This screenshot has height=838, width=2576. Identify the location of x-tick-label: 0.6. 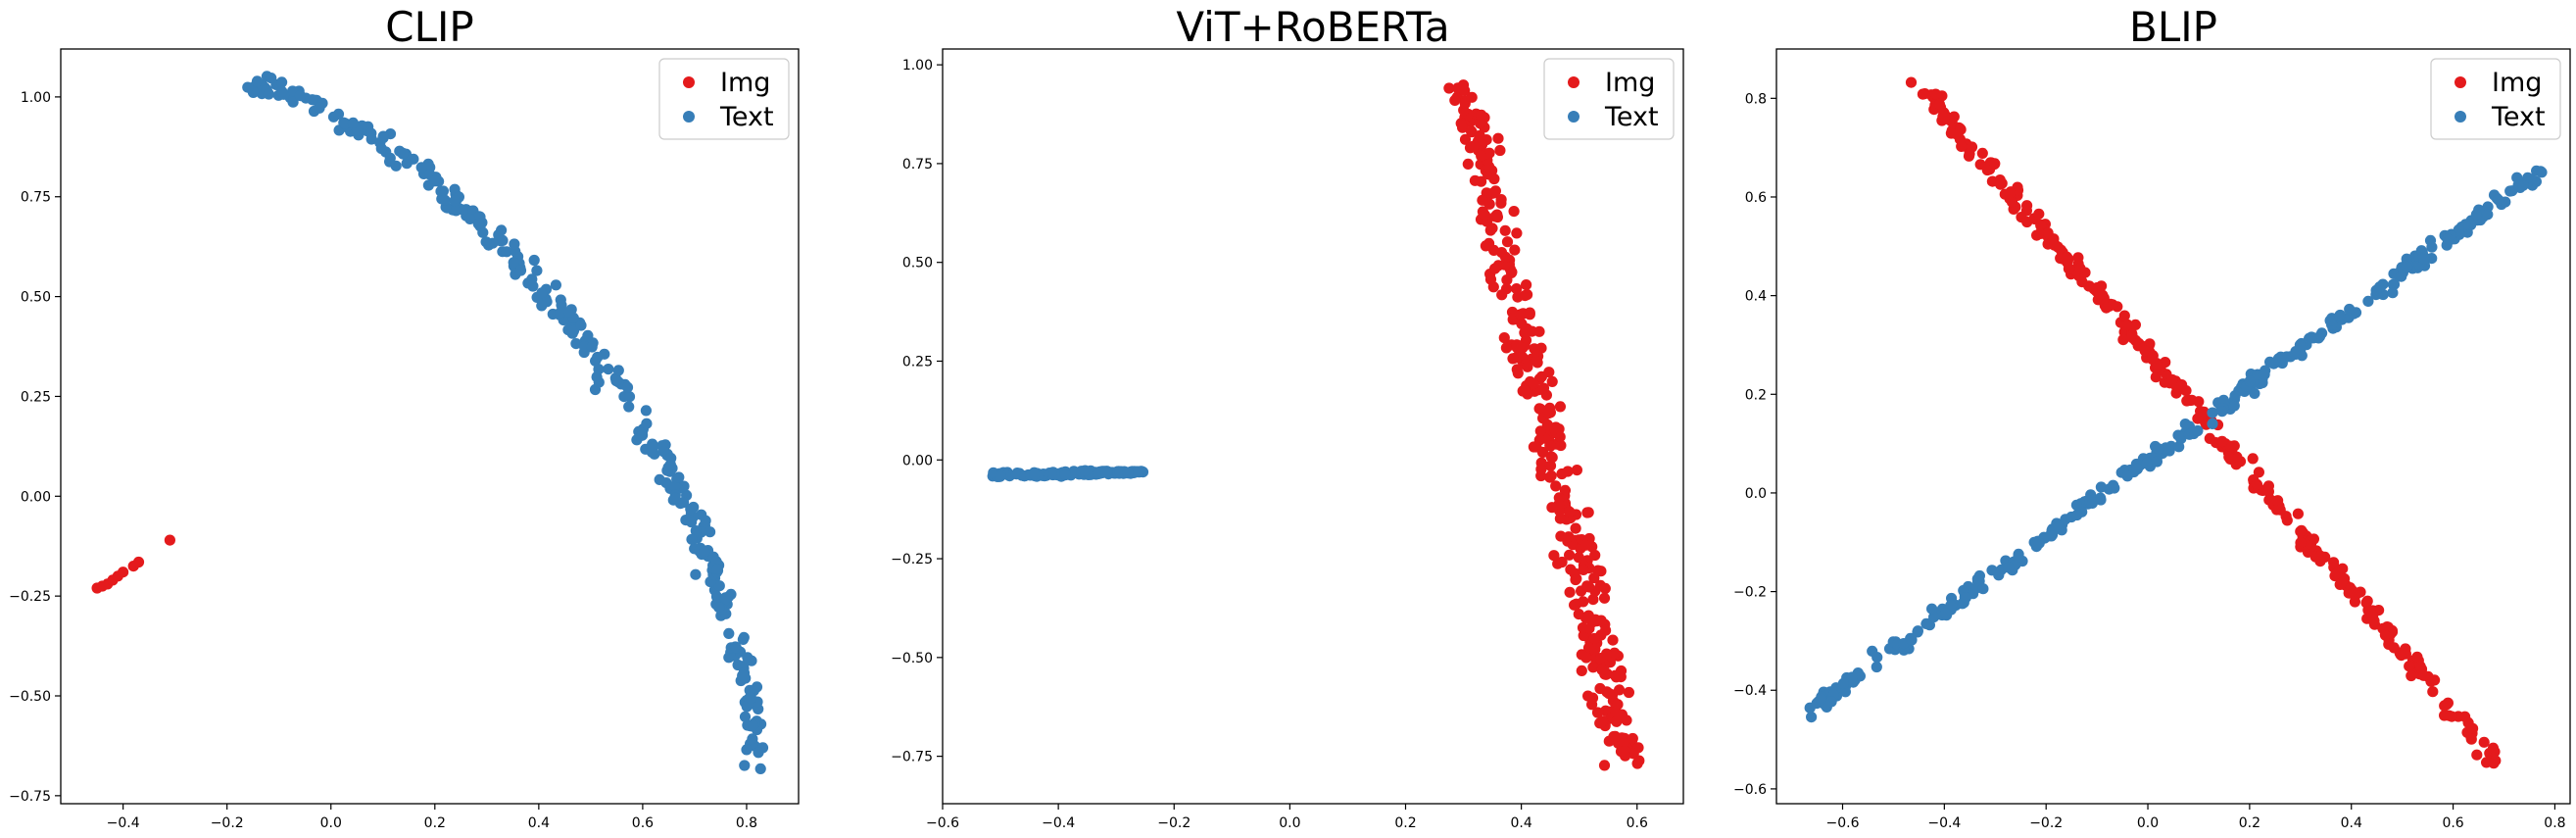
(643, 823).